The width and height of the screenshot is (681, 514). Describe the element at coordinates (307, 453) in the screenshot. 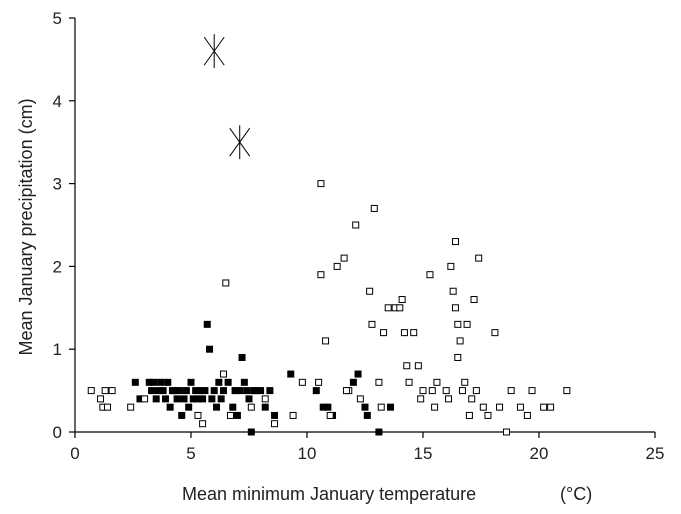

I see `x-tick-label: 10` at that location.